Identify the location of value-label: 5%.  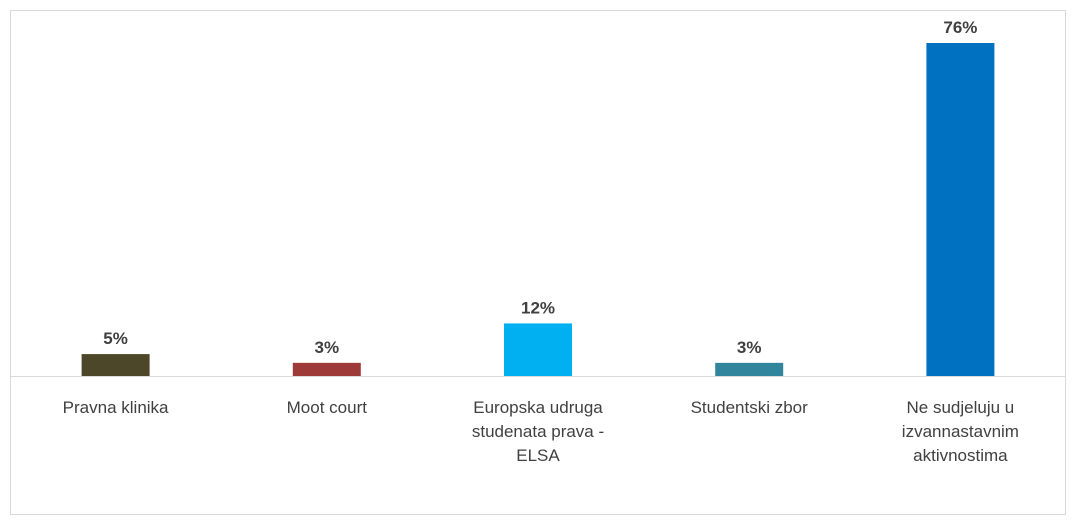
(115, 338).